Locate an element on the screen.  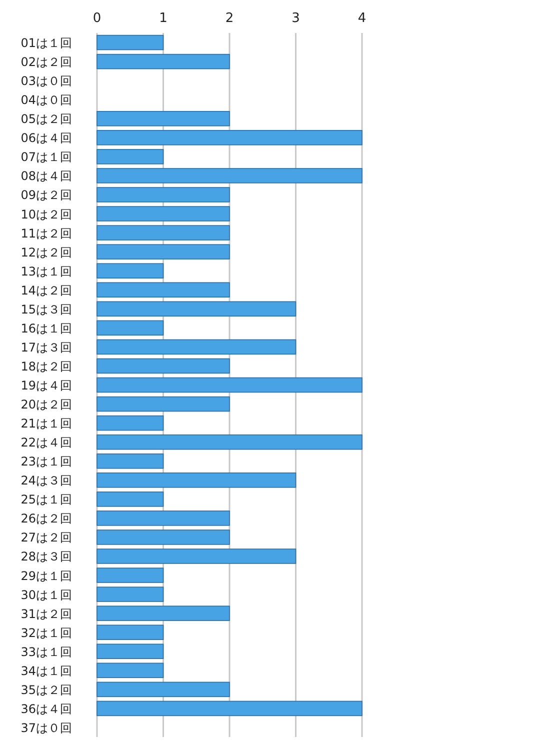
y-tick-label: 10は２回 is located at coordinates (46, 214).